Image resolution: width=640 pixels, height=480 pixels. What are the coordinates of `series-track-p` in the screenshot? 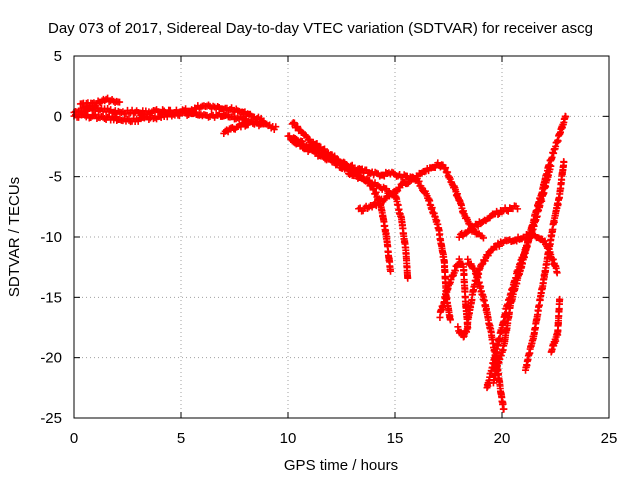 It's located at (488, 221).